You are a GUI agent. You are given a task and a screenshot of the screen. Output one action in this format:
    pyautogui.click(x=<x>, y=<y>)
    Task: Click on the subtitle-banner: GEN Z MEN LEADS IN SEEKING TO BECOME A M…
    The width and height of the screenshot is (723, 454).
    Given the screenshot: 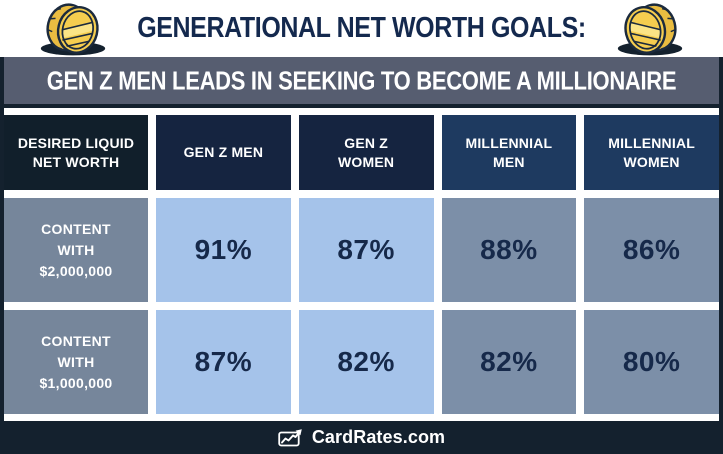 What is the action you would take?
    pyautogui.click(x=361, y=80)
    